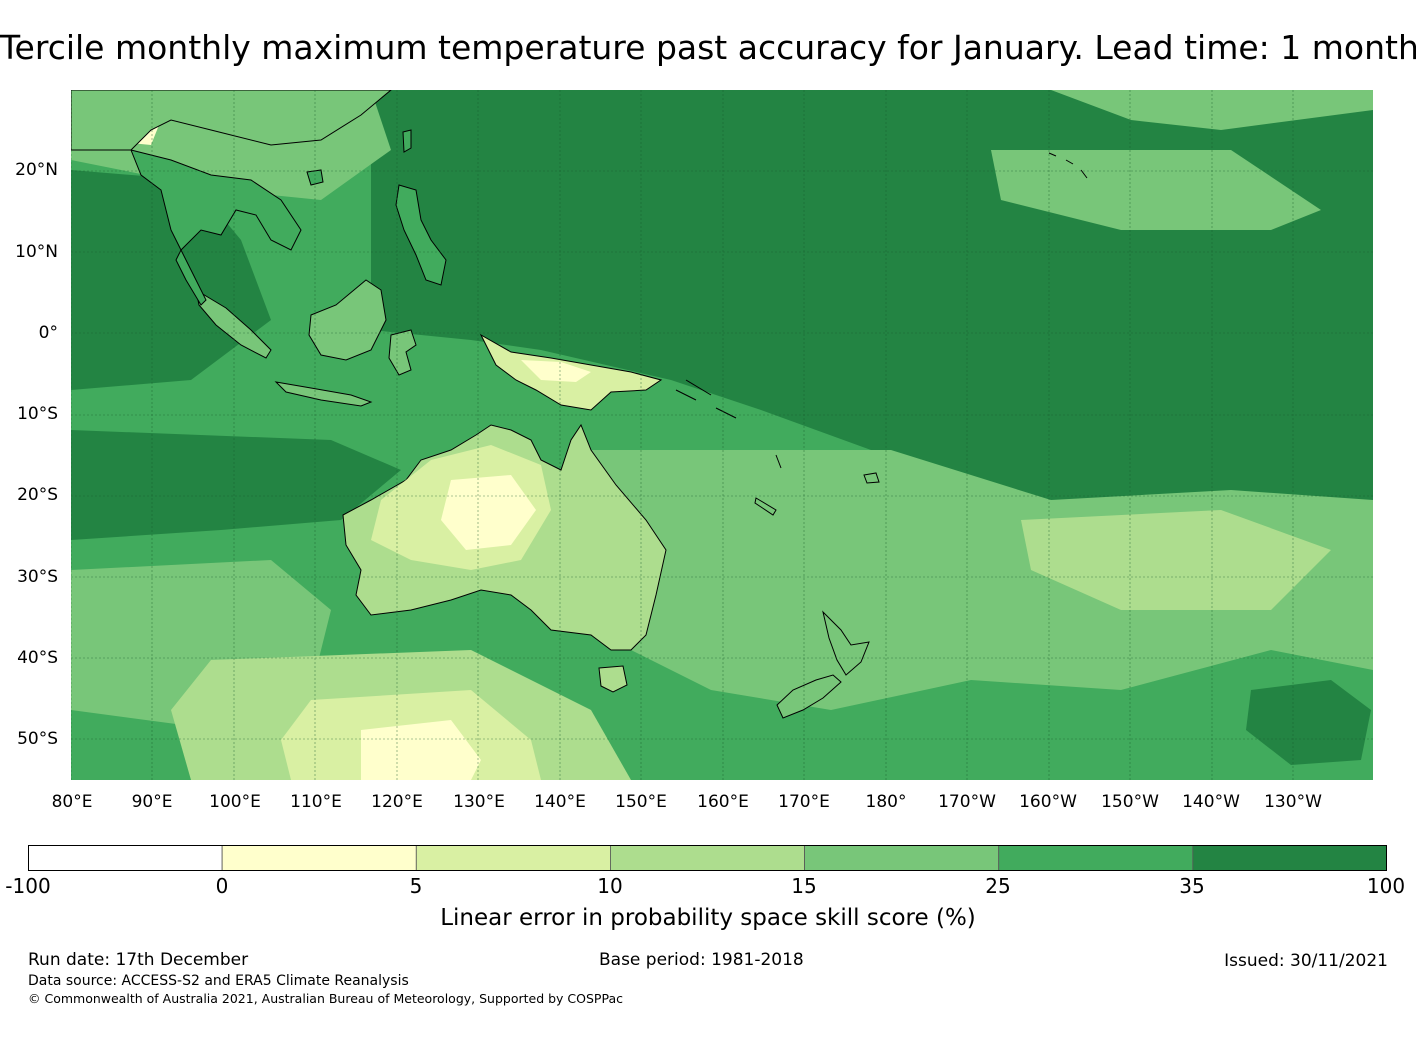 This screenshot has height=1050, width=1416. Describe the element at coordinates (37, 658) in the screenshot. I see `lat-label-40s: 40°S` at that location.